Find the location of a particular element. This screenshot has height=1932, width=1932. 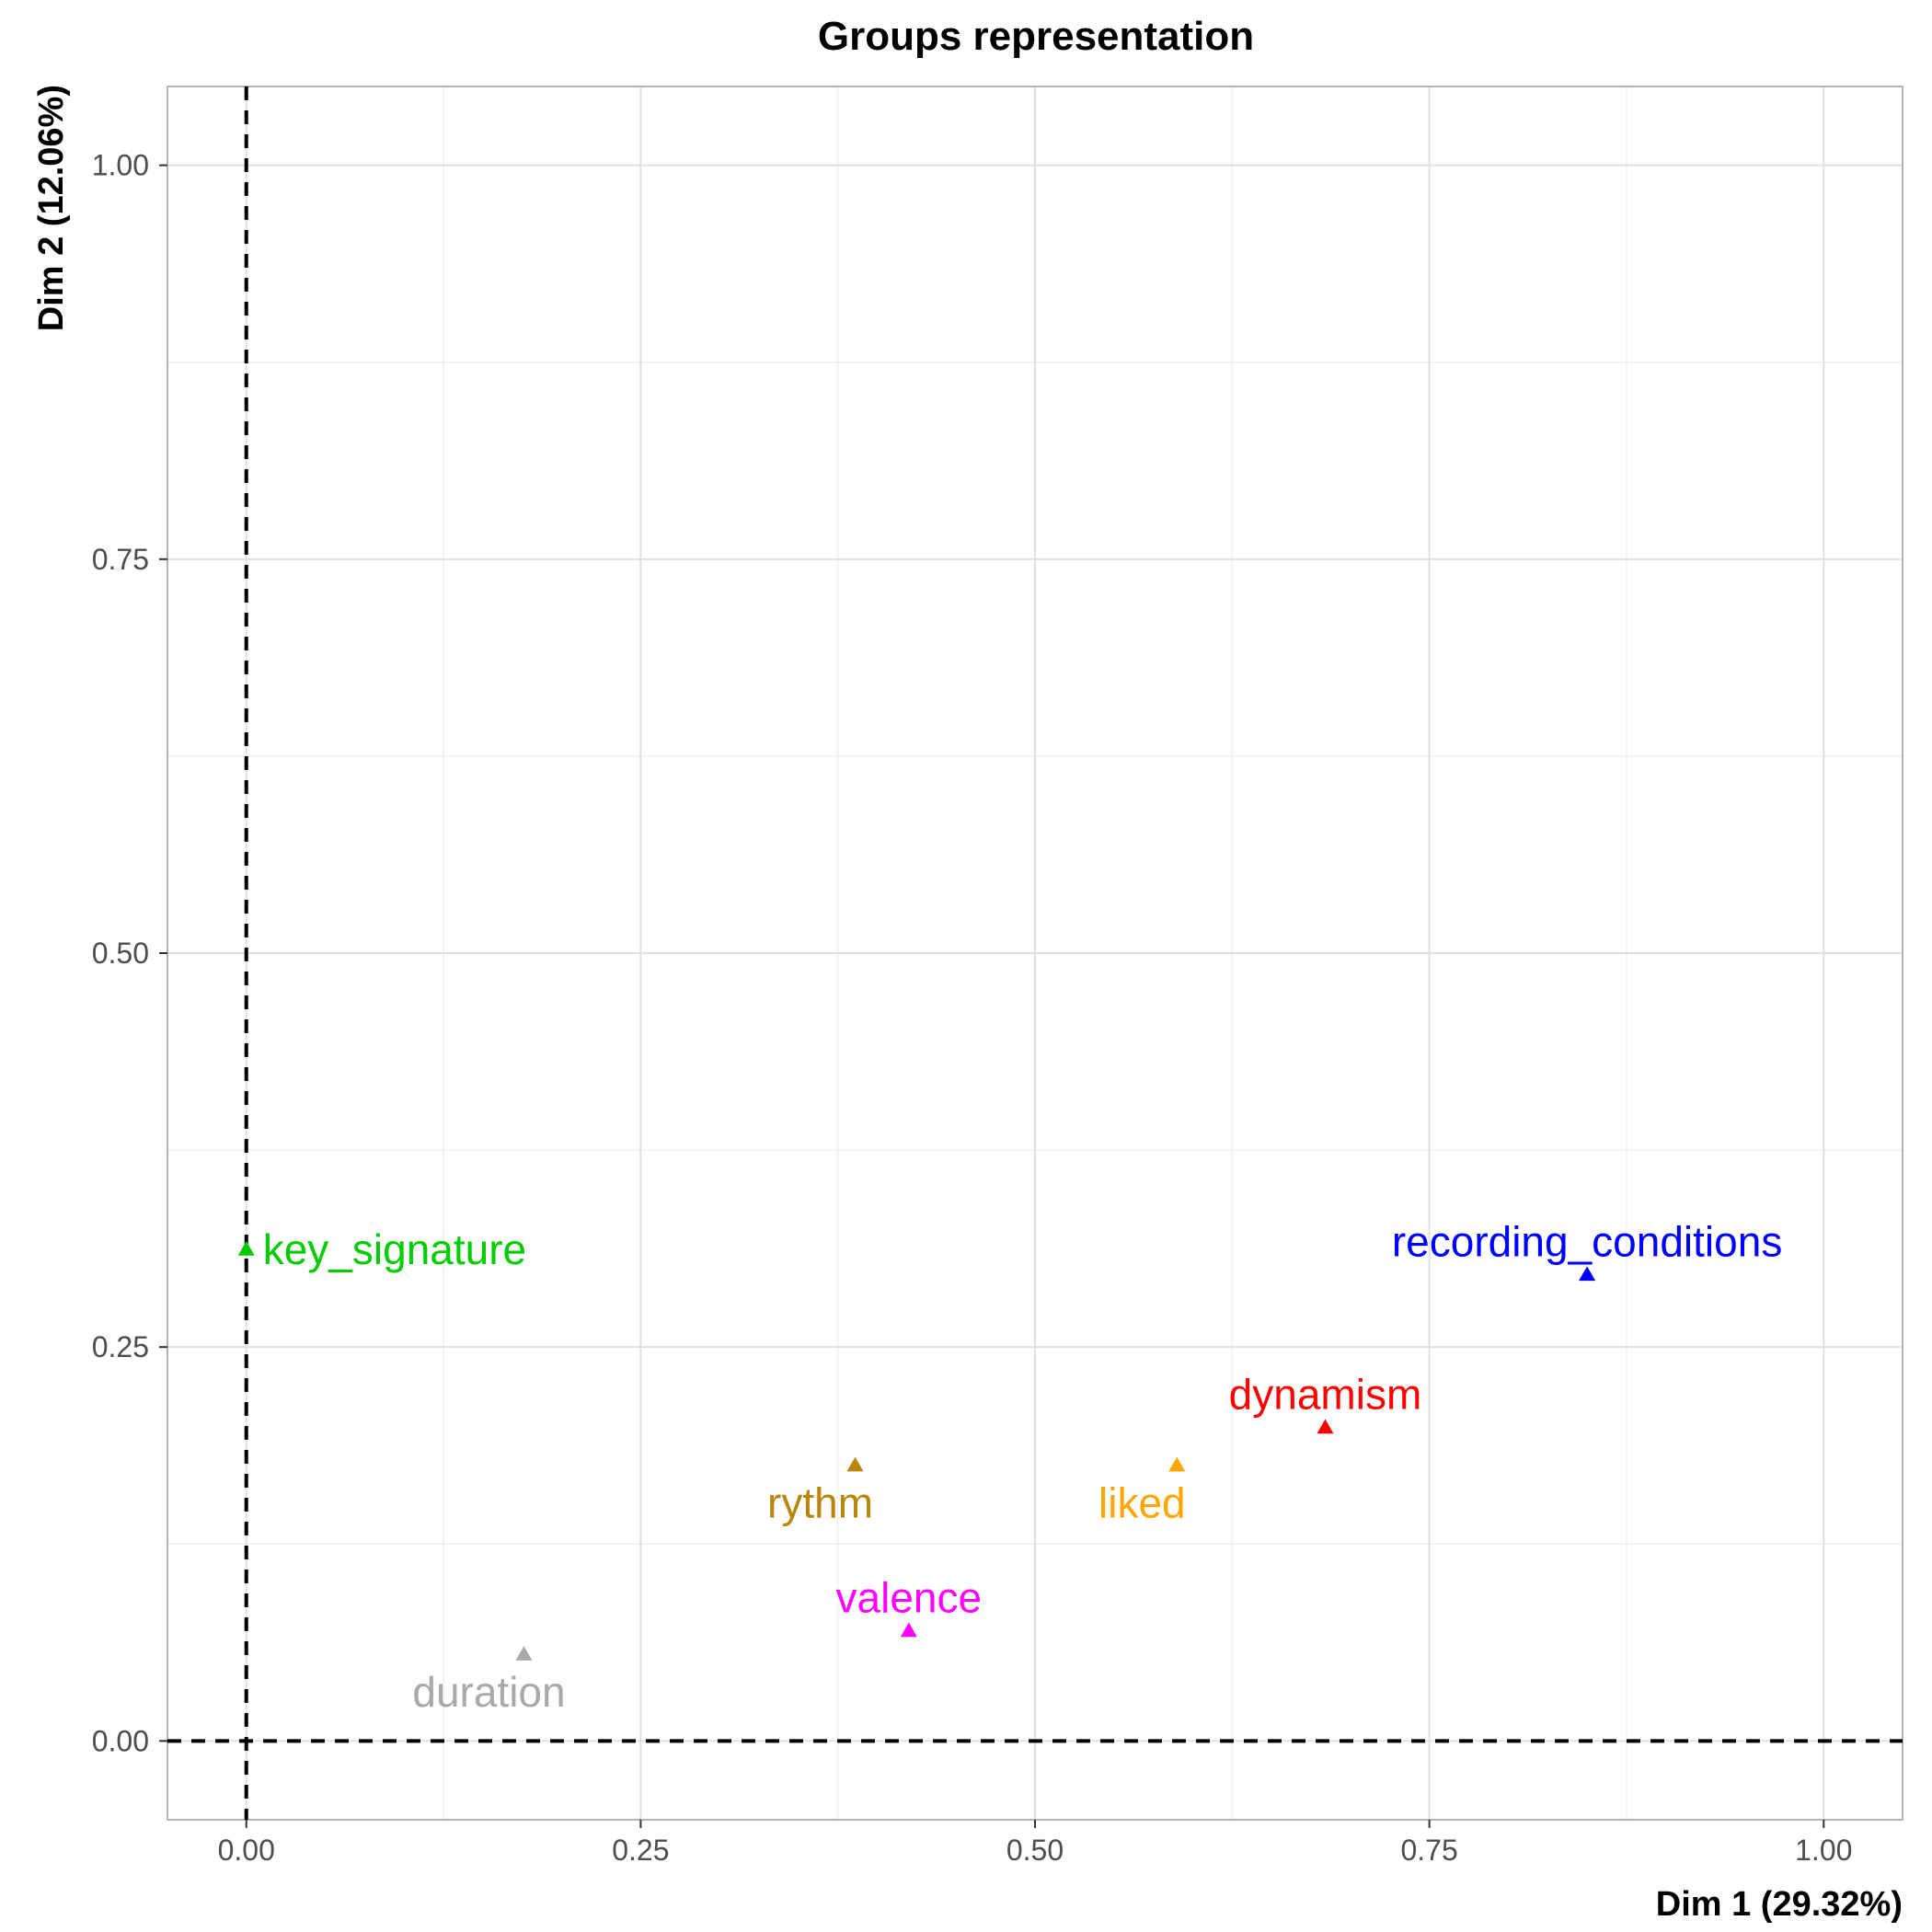

y-axis-label: Dim 2 (12.06%) is located at coordinates (51, 208).